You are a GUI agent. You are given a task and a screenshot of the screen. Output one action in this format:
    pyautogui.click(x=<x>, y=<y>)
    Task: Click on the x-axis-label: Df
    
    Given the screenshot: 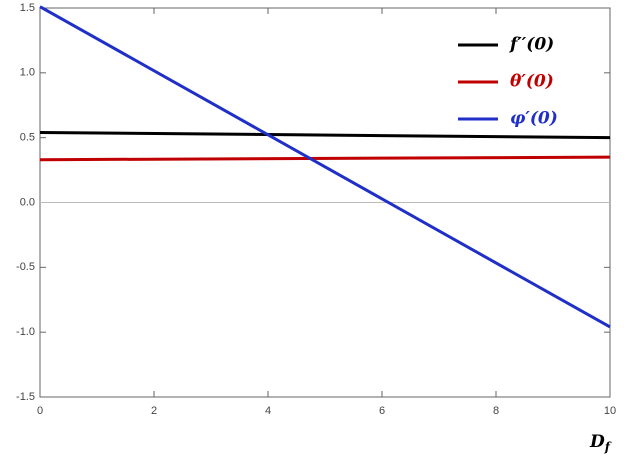 What is the action you would take?
    pyautogui.click(x=600, y=443)
    